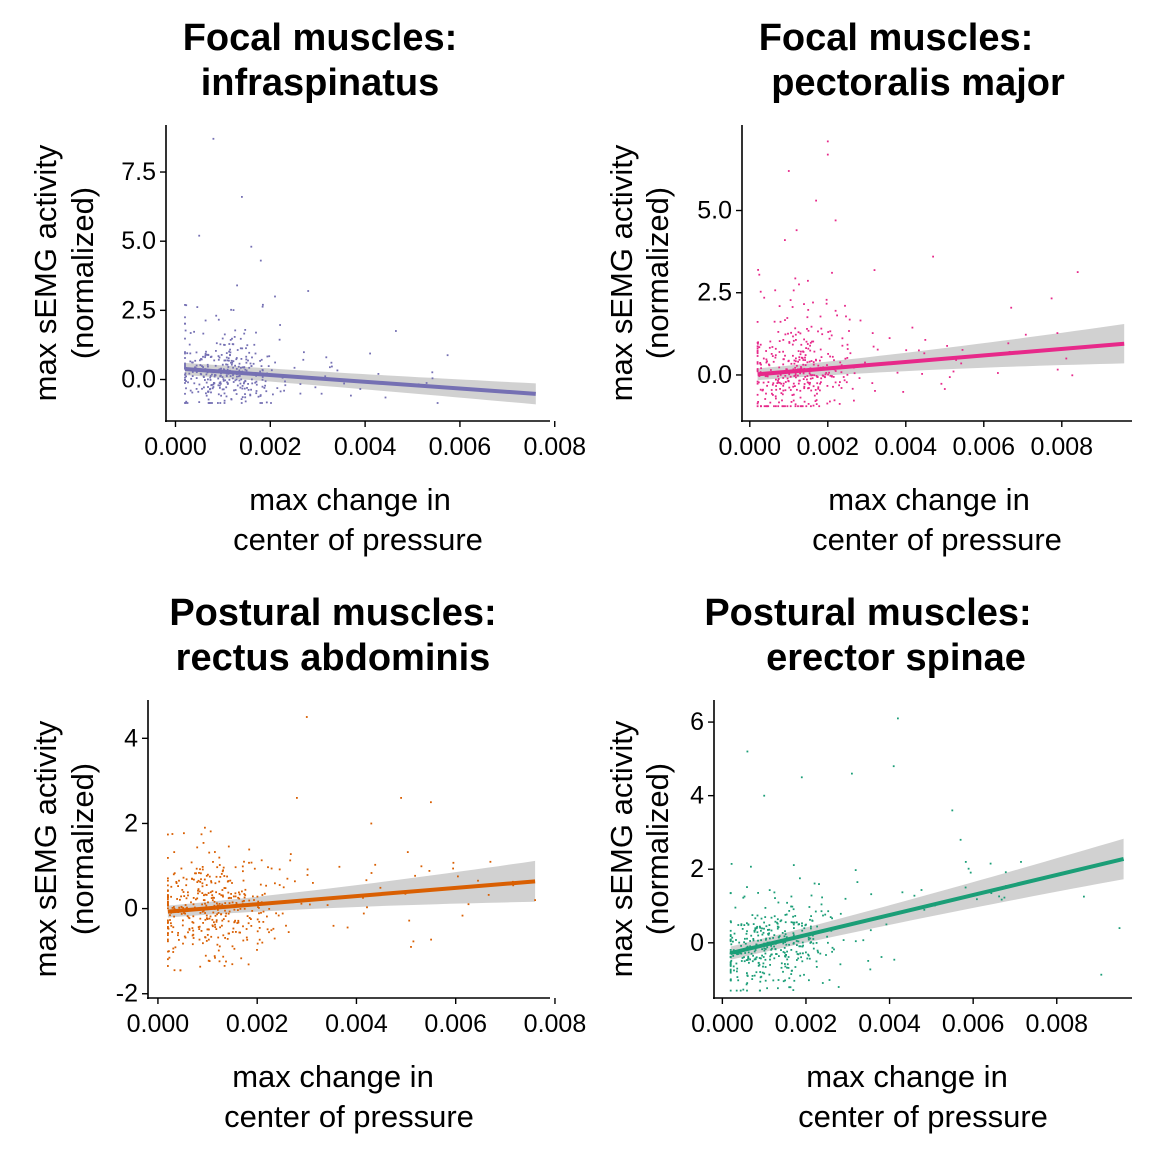 The height and width of the screenshot is (1152, 1152). I want to click on x-tick-label: 0.000, so click(158, 1024).